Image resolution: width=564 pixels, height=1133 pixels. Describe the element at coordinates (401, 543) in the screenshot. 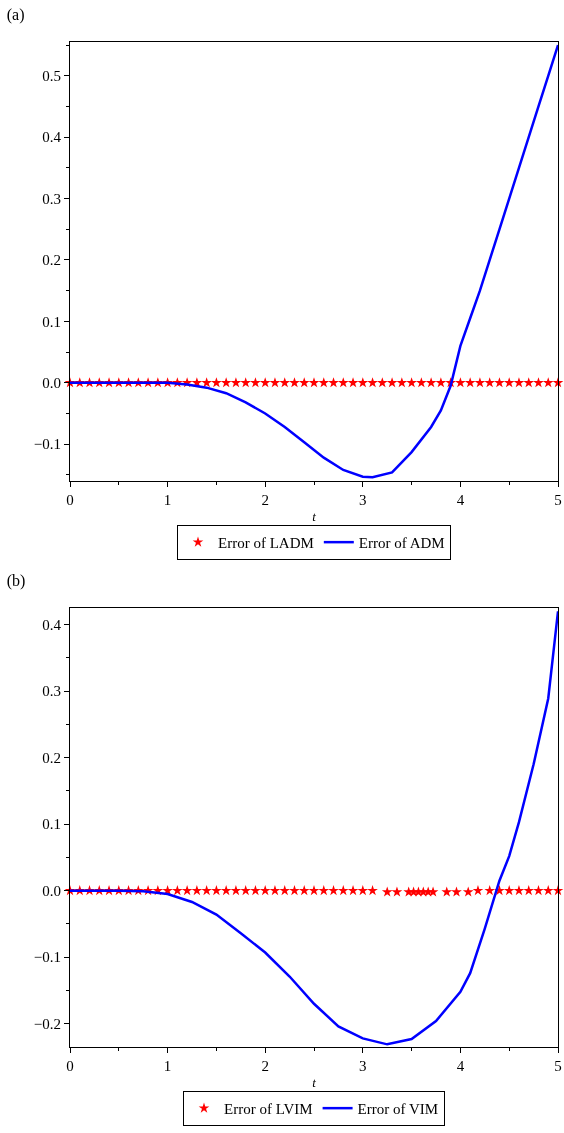

I see `legend-label: Error of ADM` at that location.